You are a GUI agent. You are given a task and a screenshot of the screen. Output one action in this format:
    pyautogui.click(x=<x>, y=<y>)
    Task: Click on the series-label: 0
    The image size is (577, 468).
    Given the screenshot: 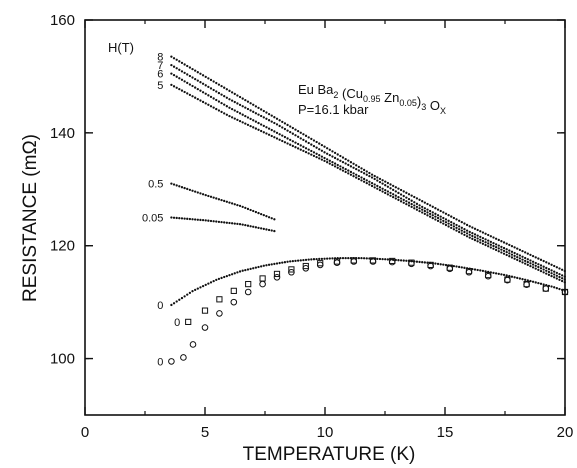 What is the action you would take?
    pyautogui.click(x=160, y=362)
    